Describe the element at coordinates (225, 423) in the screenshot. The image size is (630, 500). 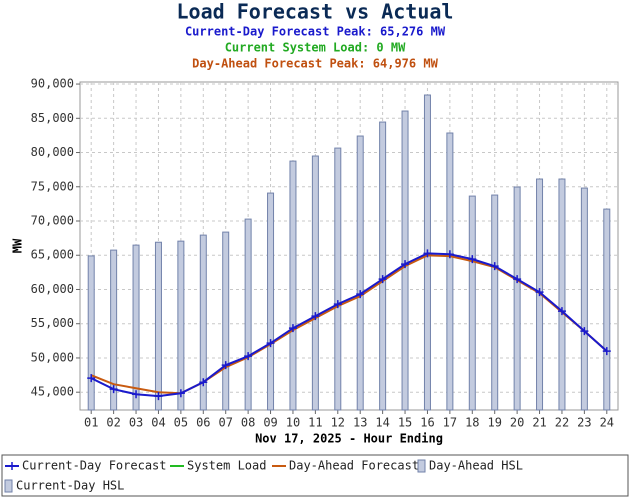
I see `x-tick-label: 07` at that location.